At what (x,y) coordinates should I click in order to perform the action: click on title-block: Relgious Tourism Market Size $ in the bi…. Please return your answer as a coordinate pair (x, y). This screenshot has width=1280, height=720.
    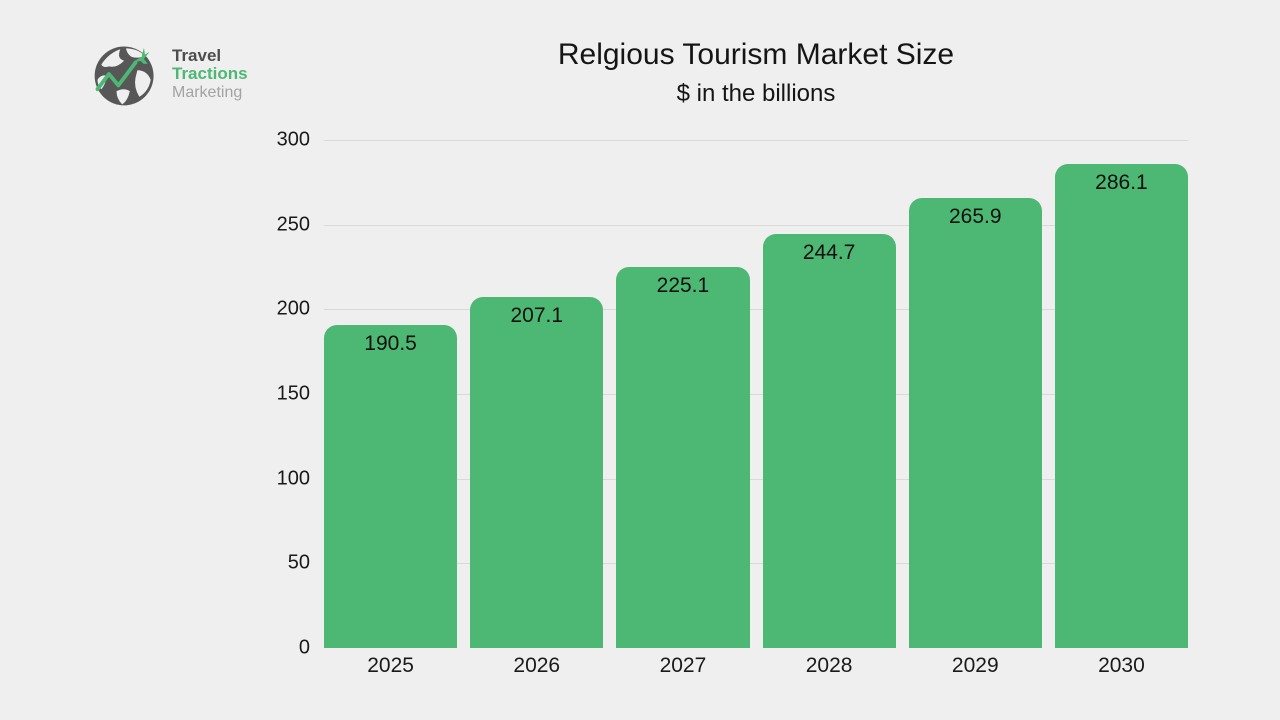
    Looking at the image, I should click on (756, 54).